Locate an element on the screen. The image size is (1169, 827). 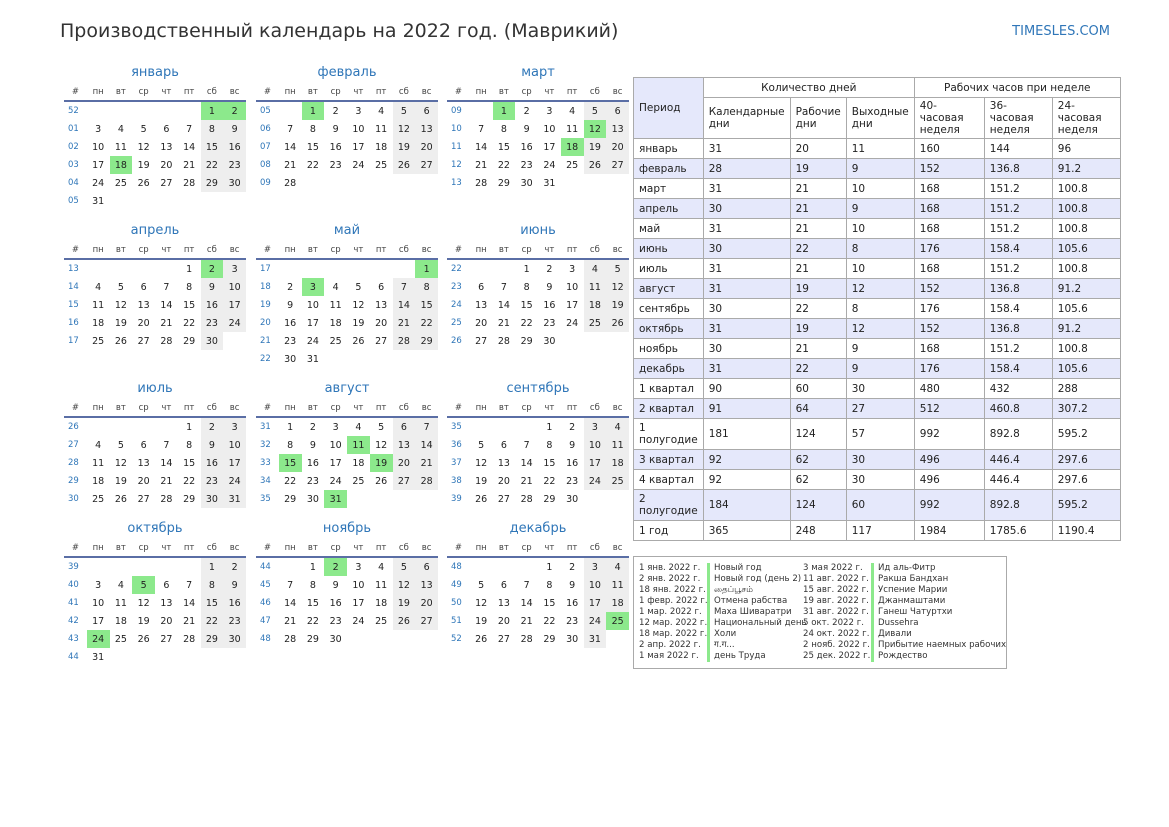
value-cell: 10 is located at coordinates (880, 228).